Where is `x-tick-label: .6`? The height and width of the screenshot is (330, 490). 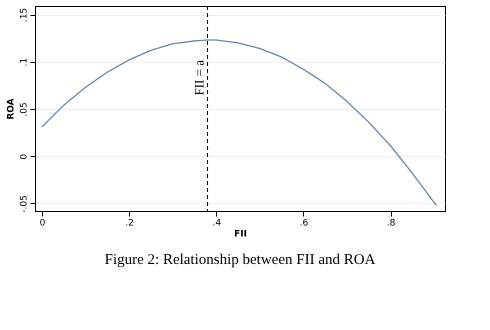 x-tick-label: .6 is located at coordinates (304, 223).